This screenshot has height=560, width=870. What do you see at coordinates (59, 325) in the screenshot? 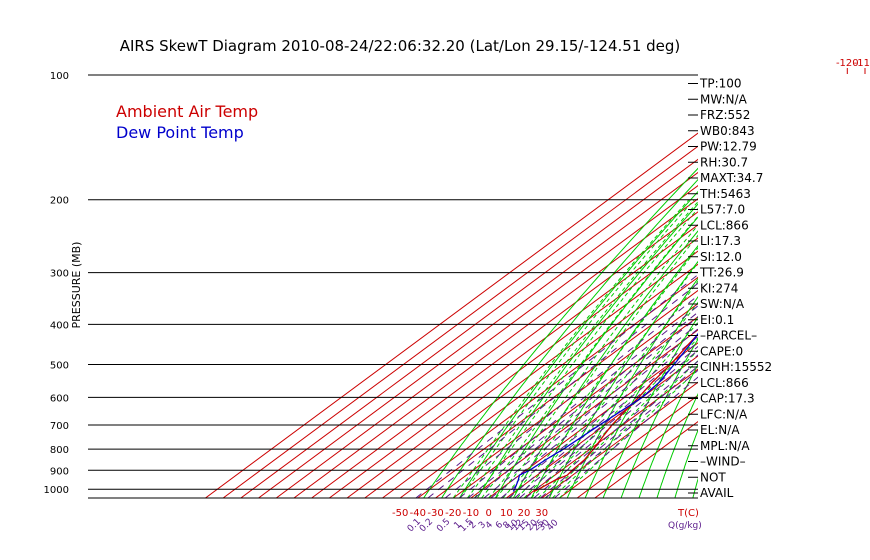
I see `pressure-tick-400: 400` at bounding box center [59, 325].